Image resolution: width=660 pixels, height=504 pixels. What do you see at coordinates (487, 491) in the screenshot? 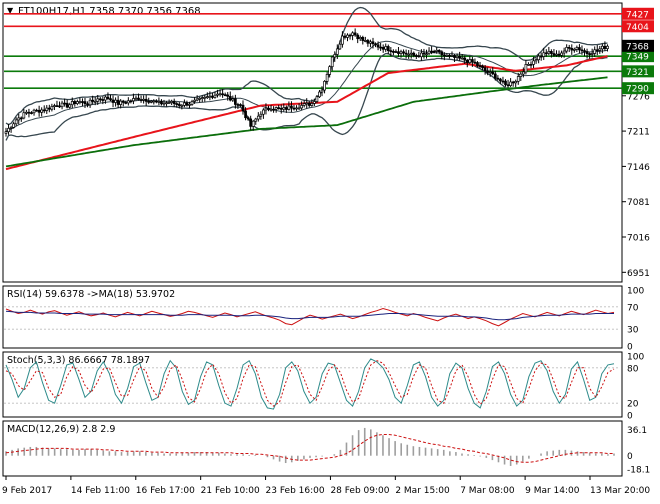
I see `time-tick-label: 7 Mar 08:00` at bounding box center [487, 491].